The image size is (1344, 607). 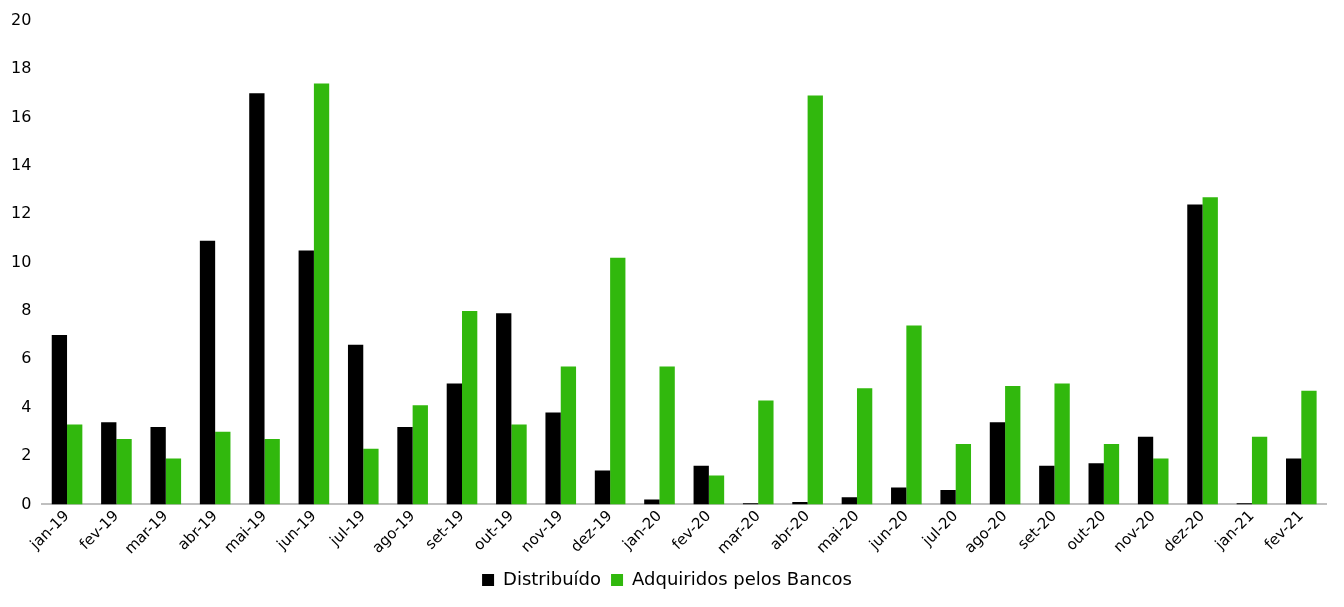 I want to click on y-tick-label: 20, so click(x=21, y=19).